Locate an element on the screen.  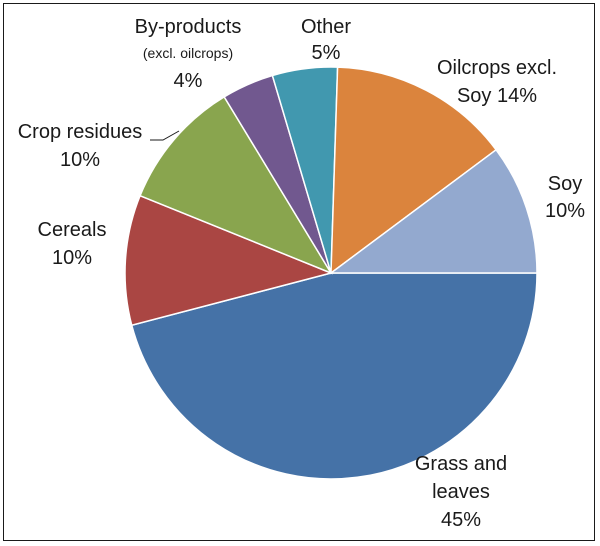
slice-label-cereals: Cereals 10% is located at coordinates (72, 244).